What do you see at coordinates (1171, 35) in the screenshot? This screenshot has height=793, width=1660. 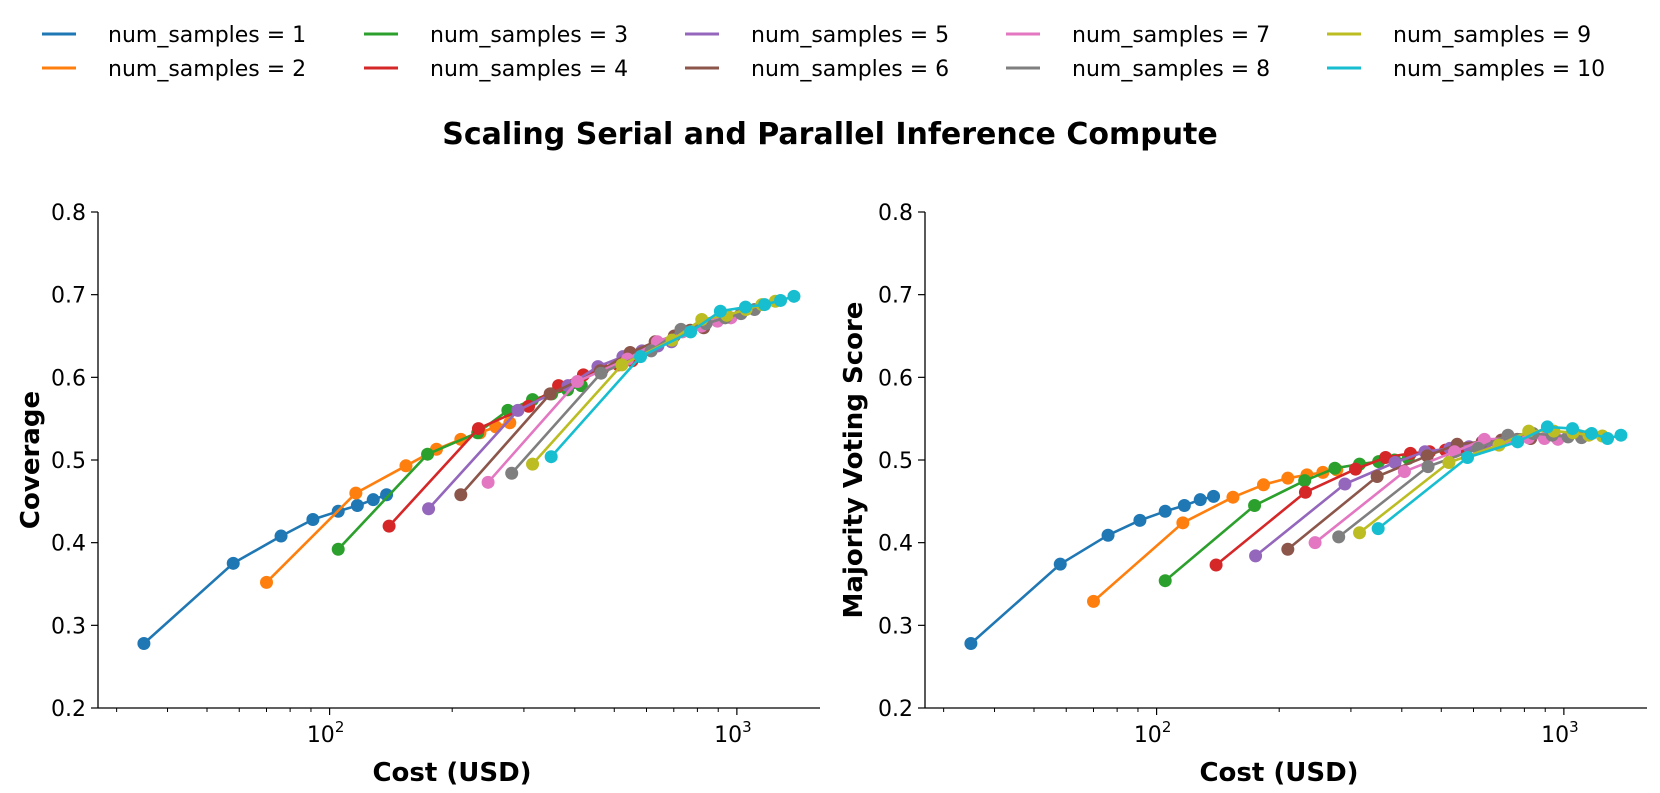 I see `legend-label-7: num_samples = 7` at bounding box center [1171, 35].